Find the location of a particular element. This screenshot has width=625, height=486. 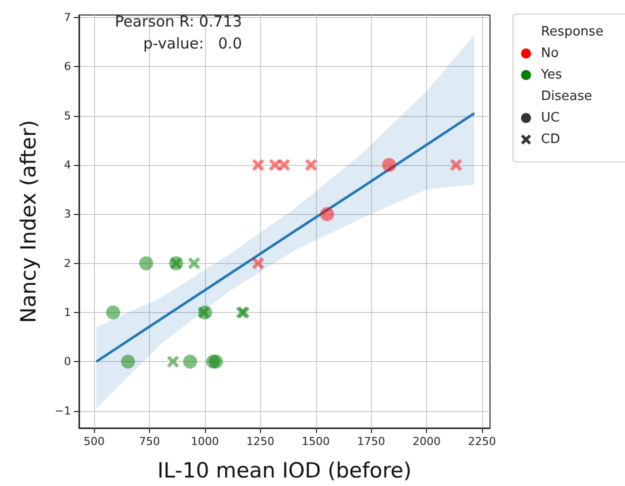

x-tick-label: 1500 is located at coordinates (316, 441).